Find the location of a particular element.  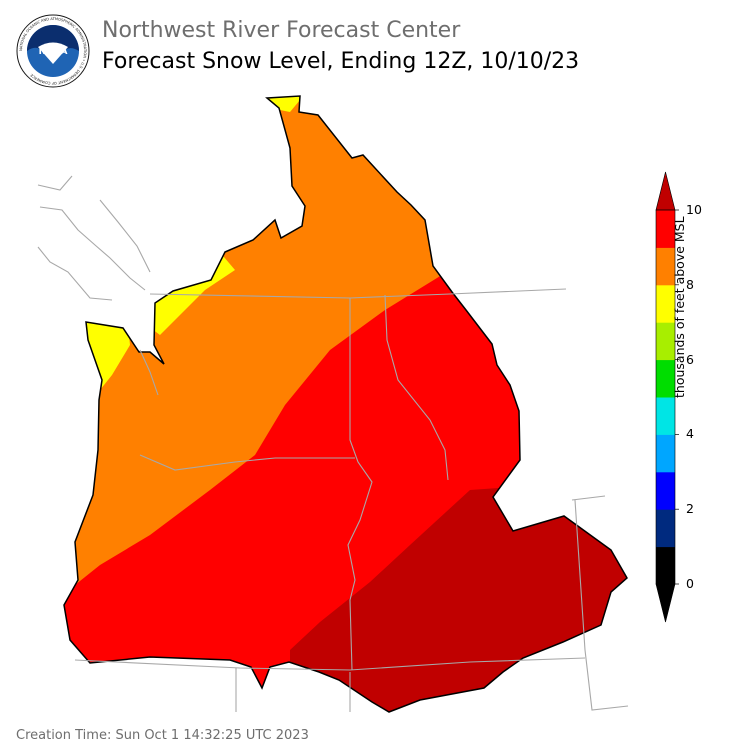

id-mt-boundary is located at coordinates (416, 387).